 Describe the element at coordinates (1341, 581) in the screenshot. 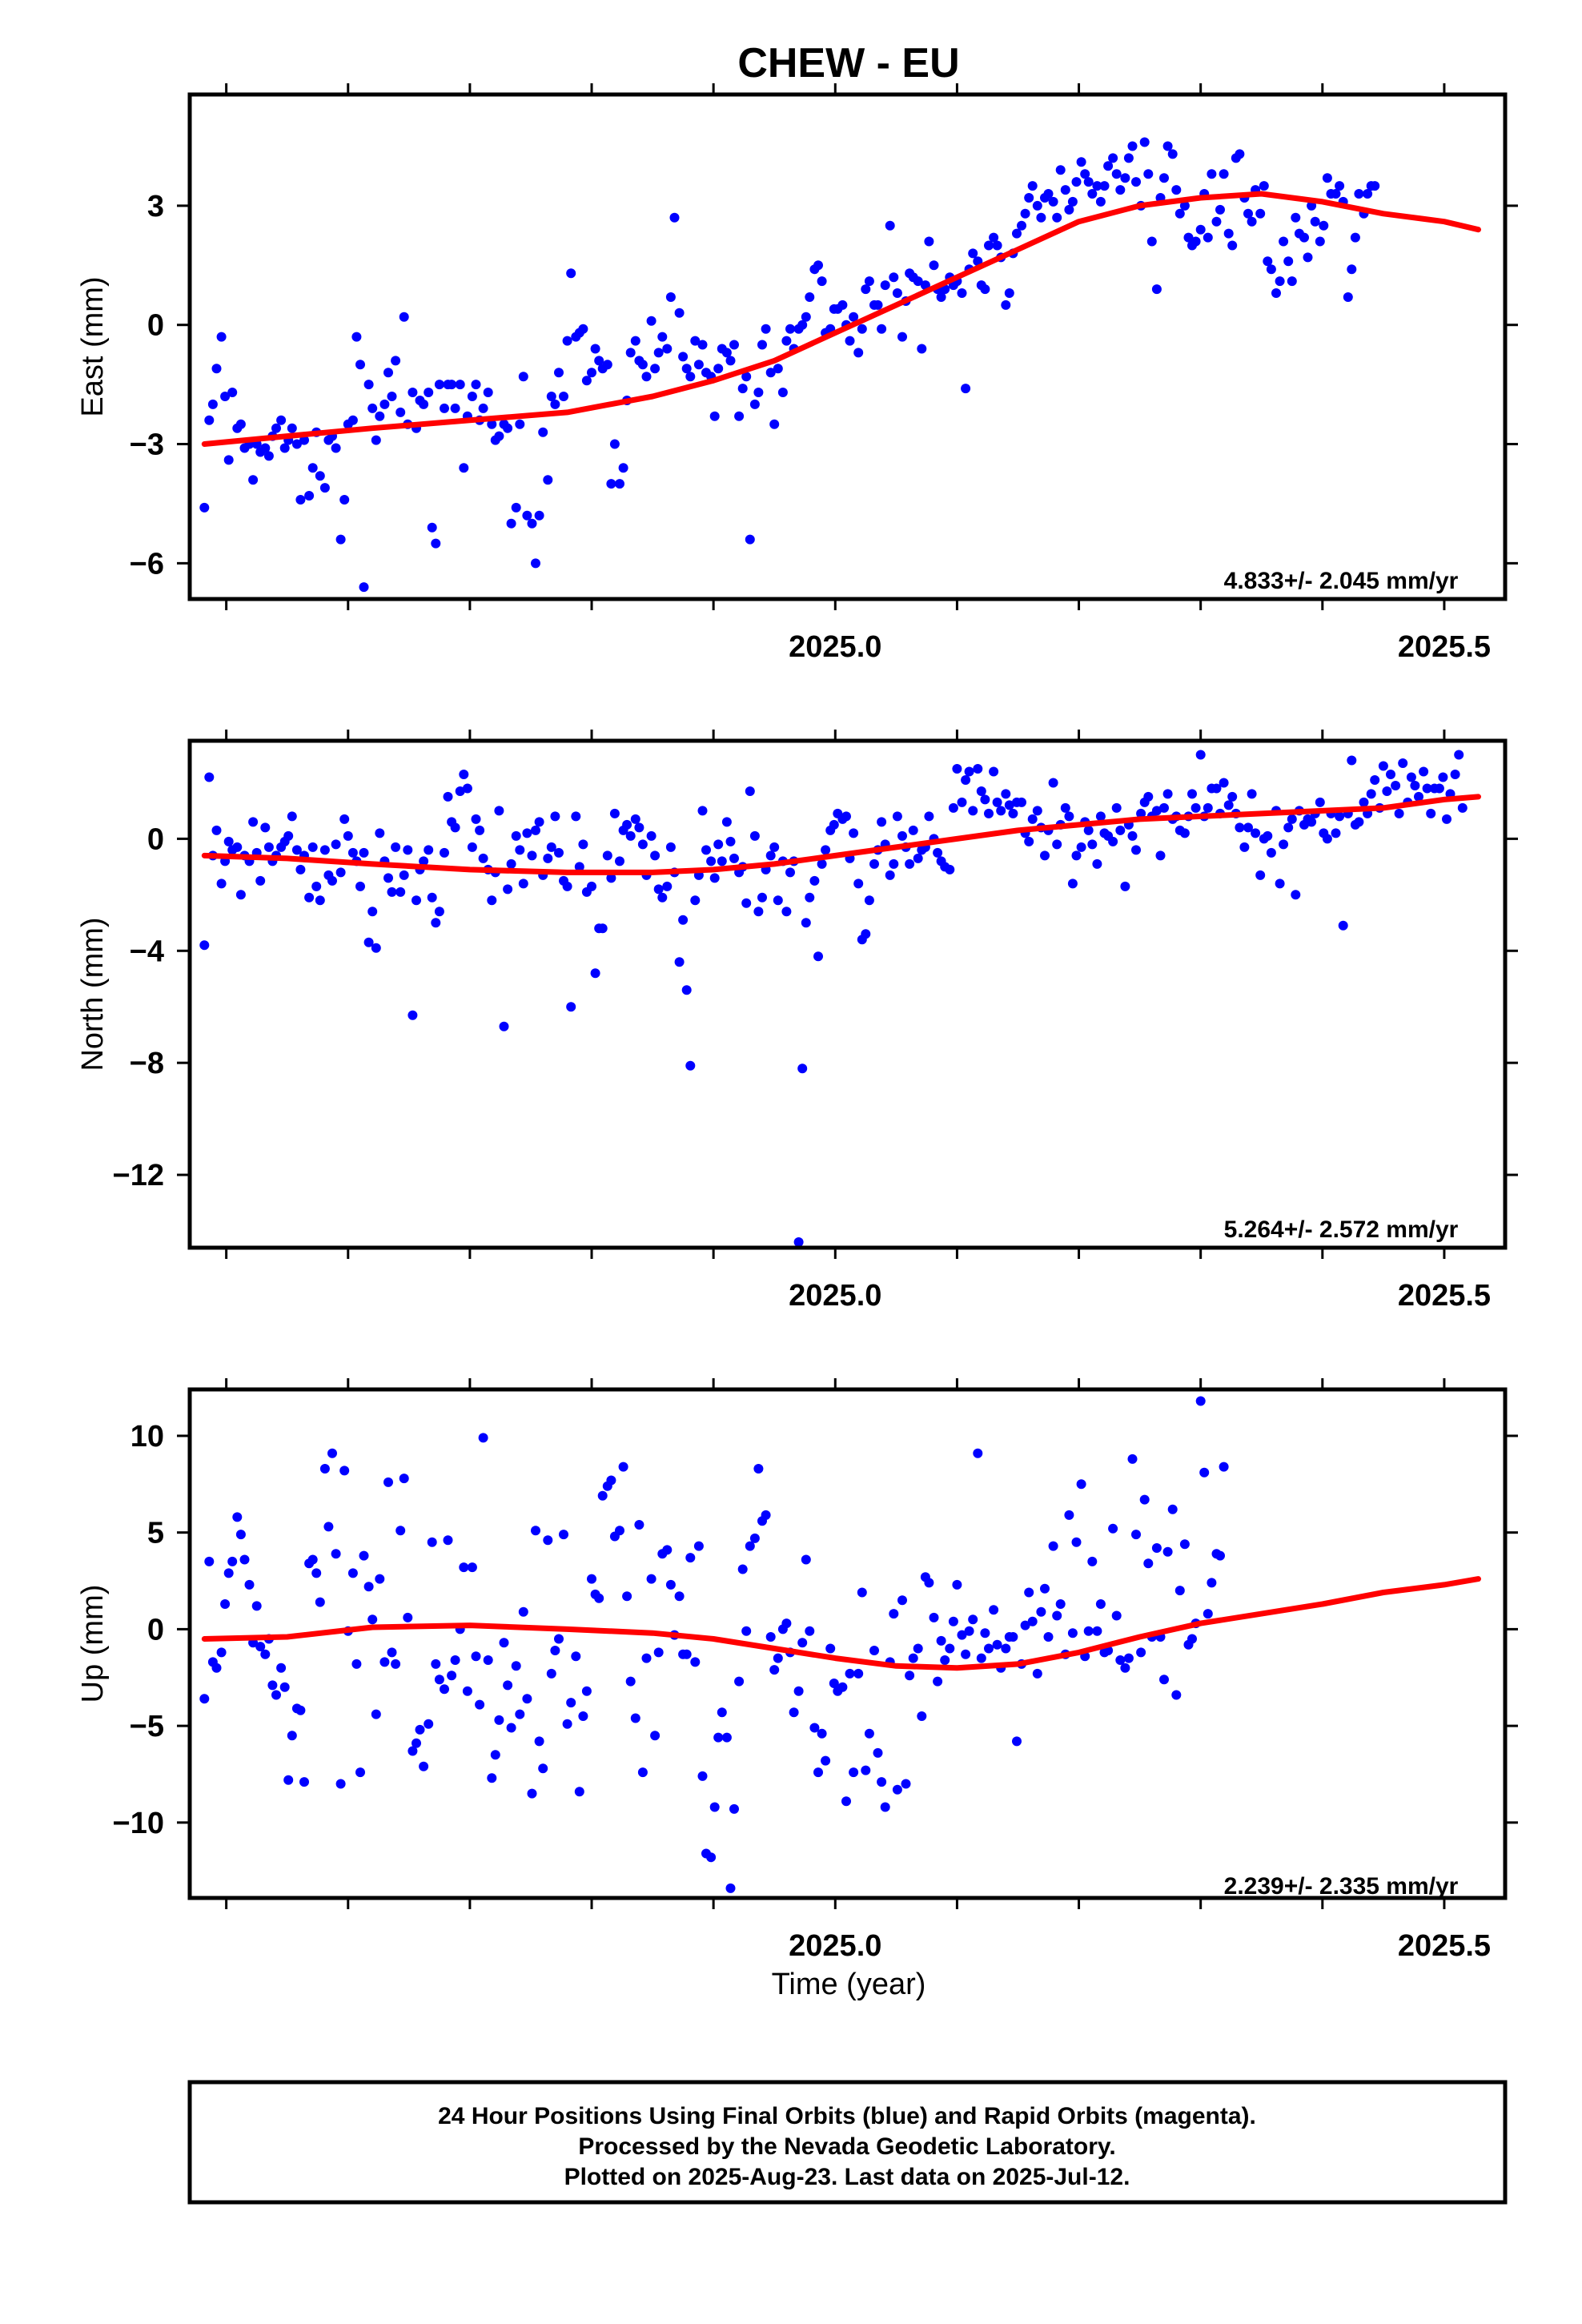

I see `east-rate-label: 4.833+/- 2.045 mm/yr` at that location.